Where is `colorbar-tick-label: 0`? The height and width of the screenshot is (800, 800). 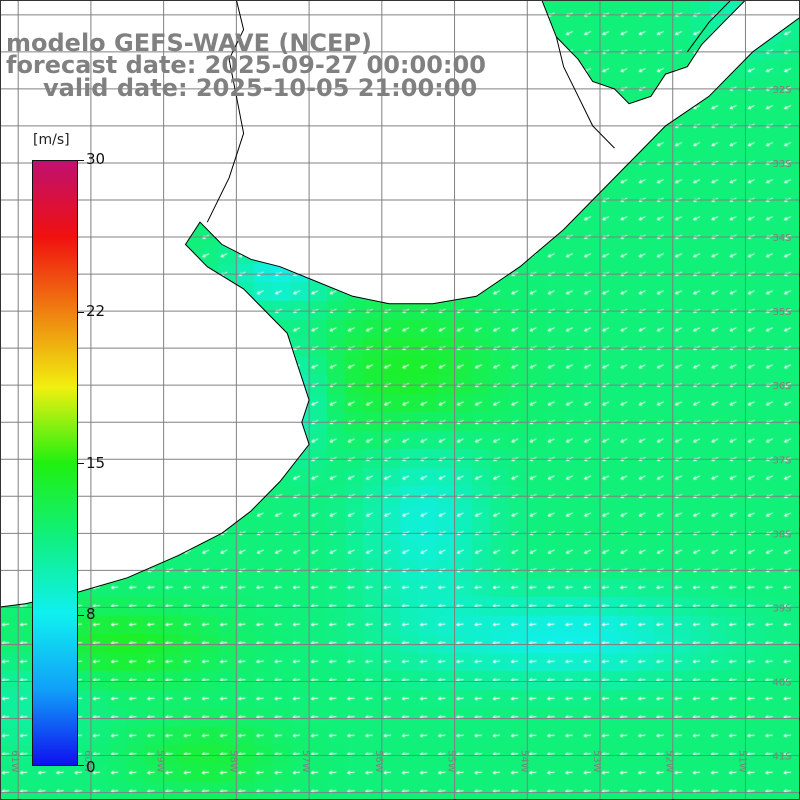
colorbar-tick-label: 0 is located at coordinates (91, 767).